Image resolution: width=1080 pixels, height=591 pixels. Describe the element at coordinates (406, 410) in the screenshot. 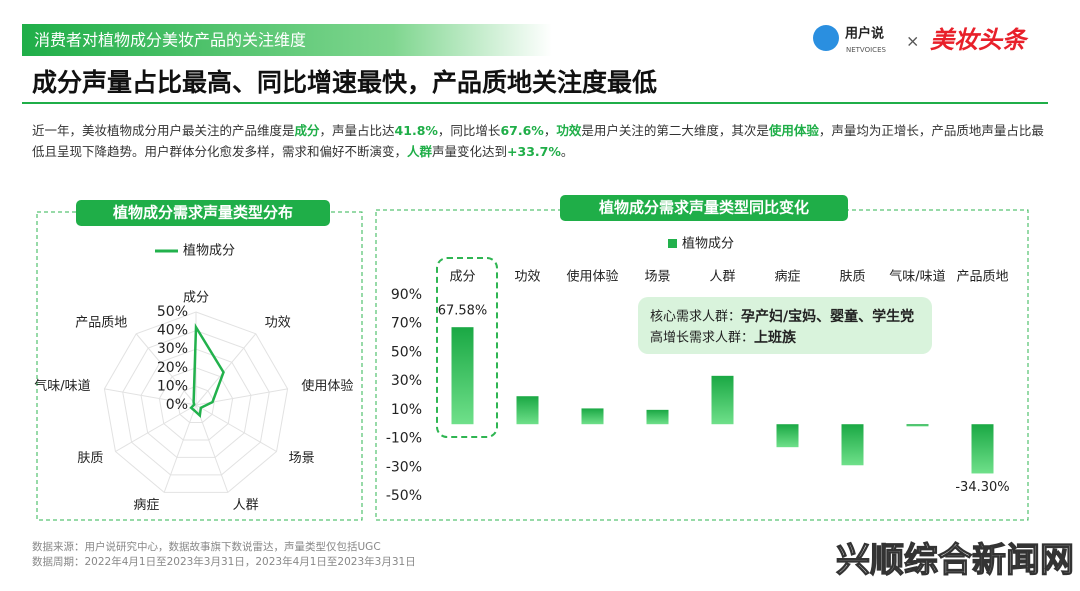

I see `y-tick-label: 10%` at that location.